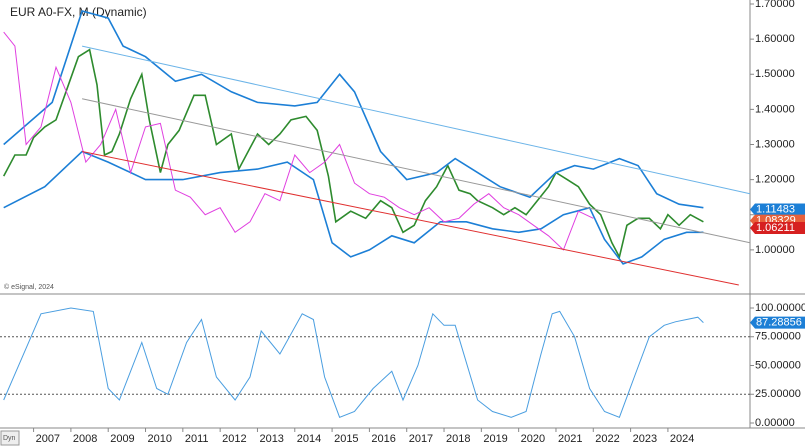  What do you see at coordinates (778, 337) in the screenshot?
I see `y-tick-label: 75.00000` at bounding box center [778, 337].